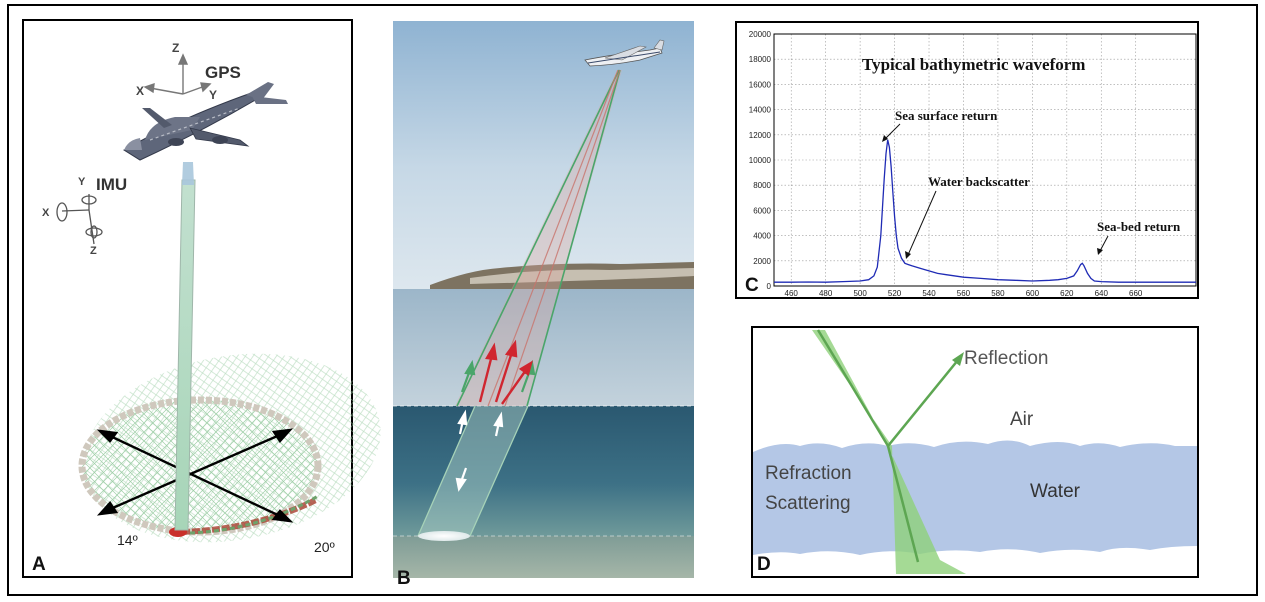  What do you see at coordinates (760, 34) in the screenshot?
I see `y-tick-label: 20000` at bounding box center [760, 34].